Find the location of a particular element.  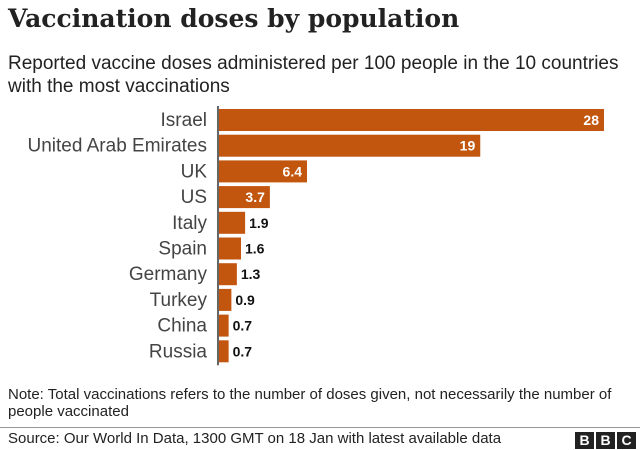

category-label: UK is located at coordinates (194, 171).